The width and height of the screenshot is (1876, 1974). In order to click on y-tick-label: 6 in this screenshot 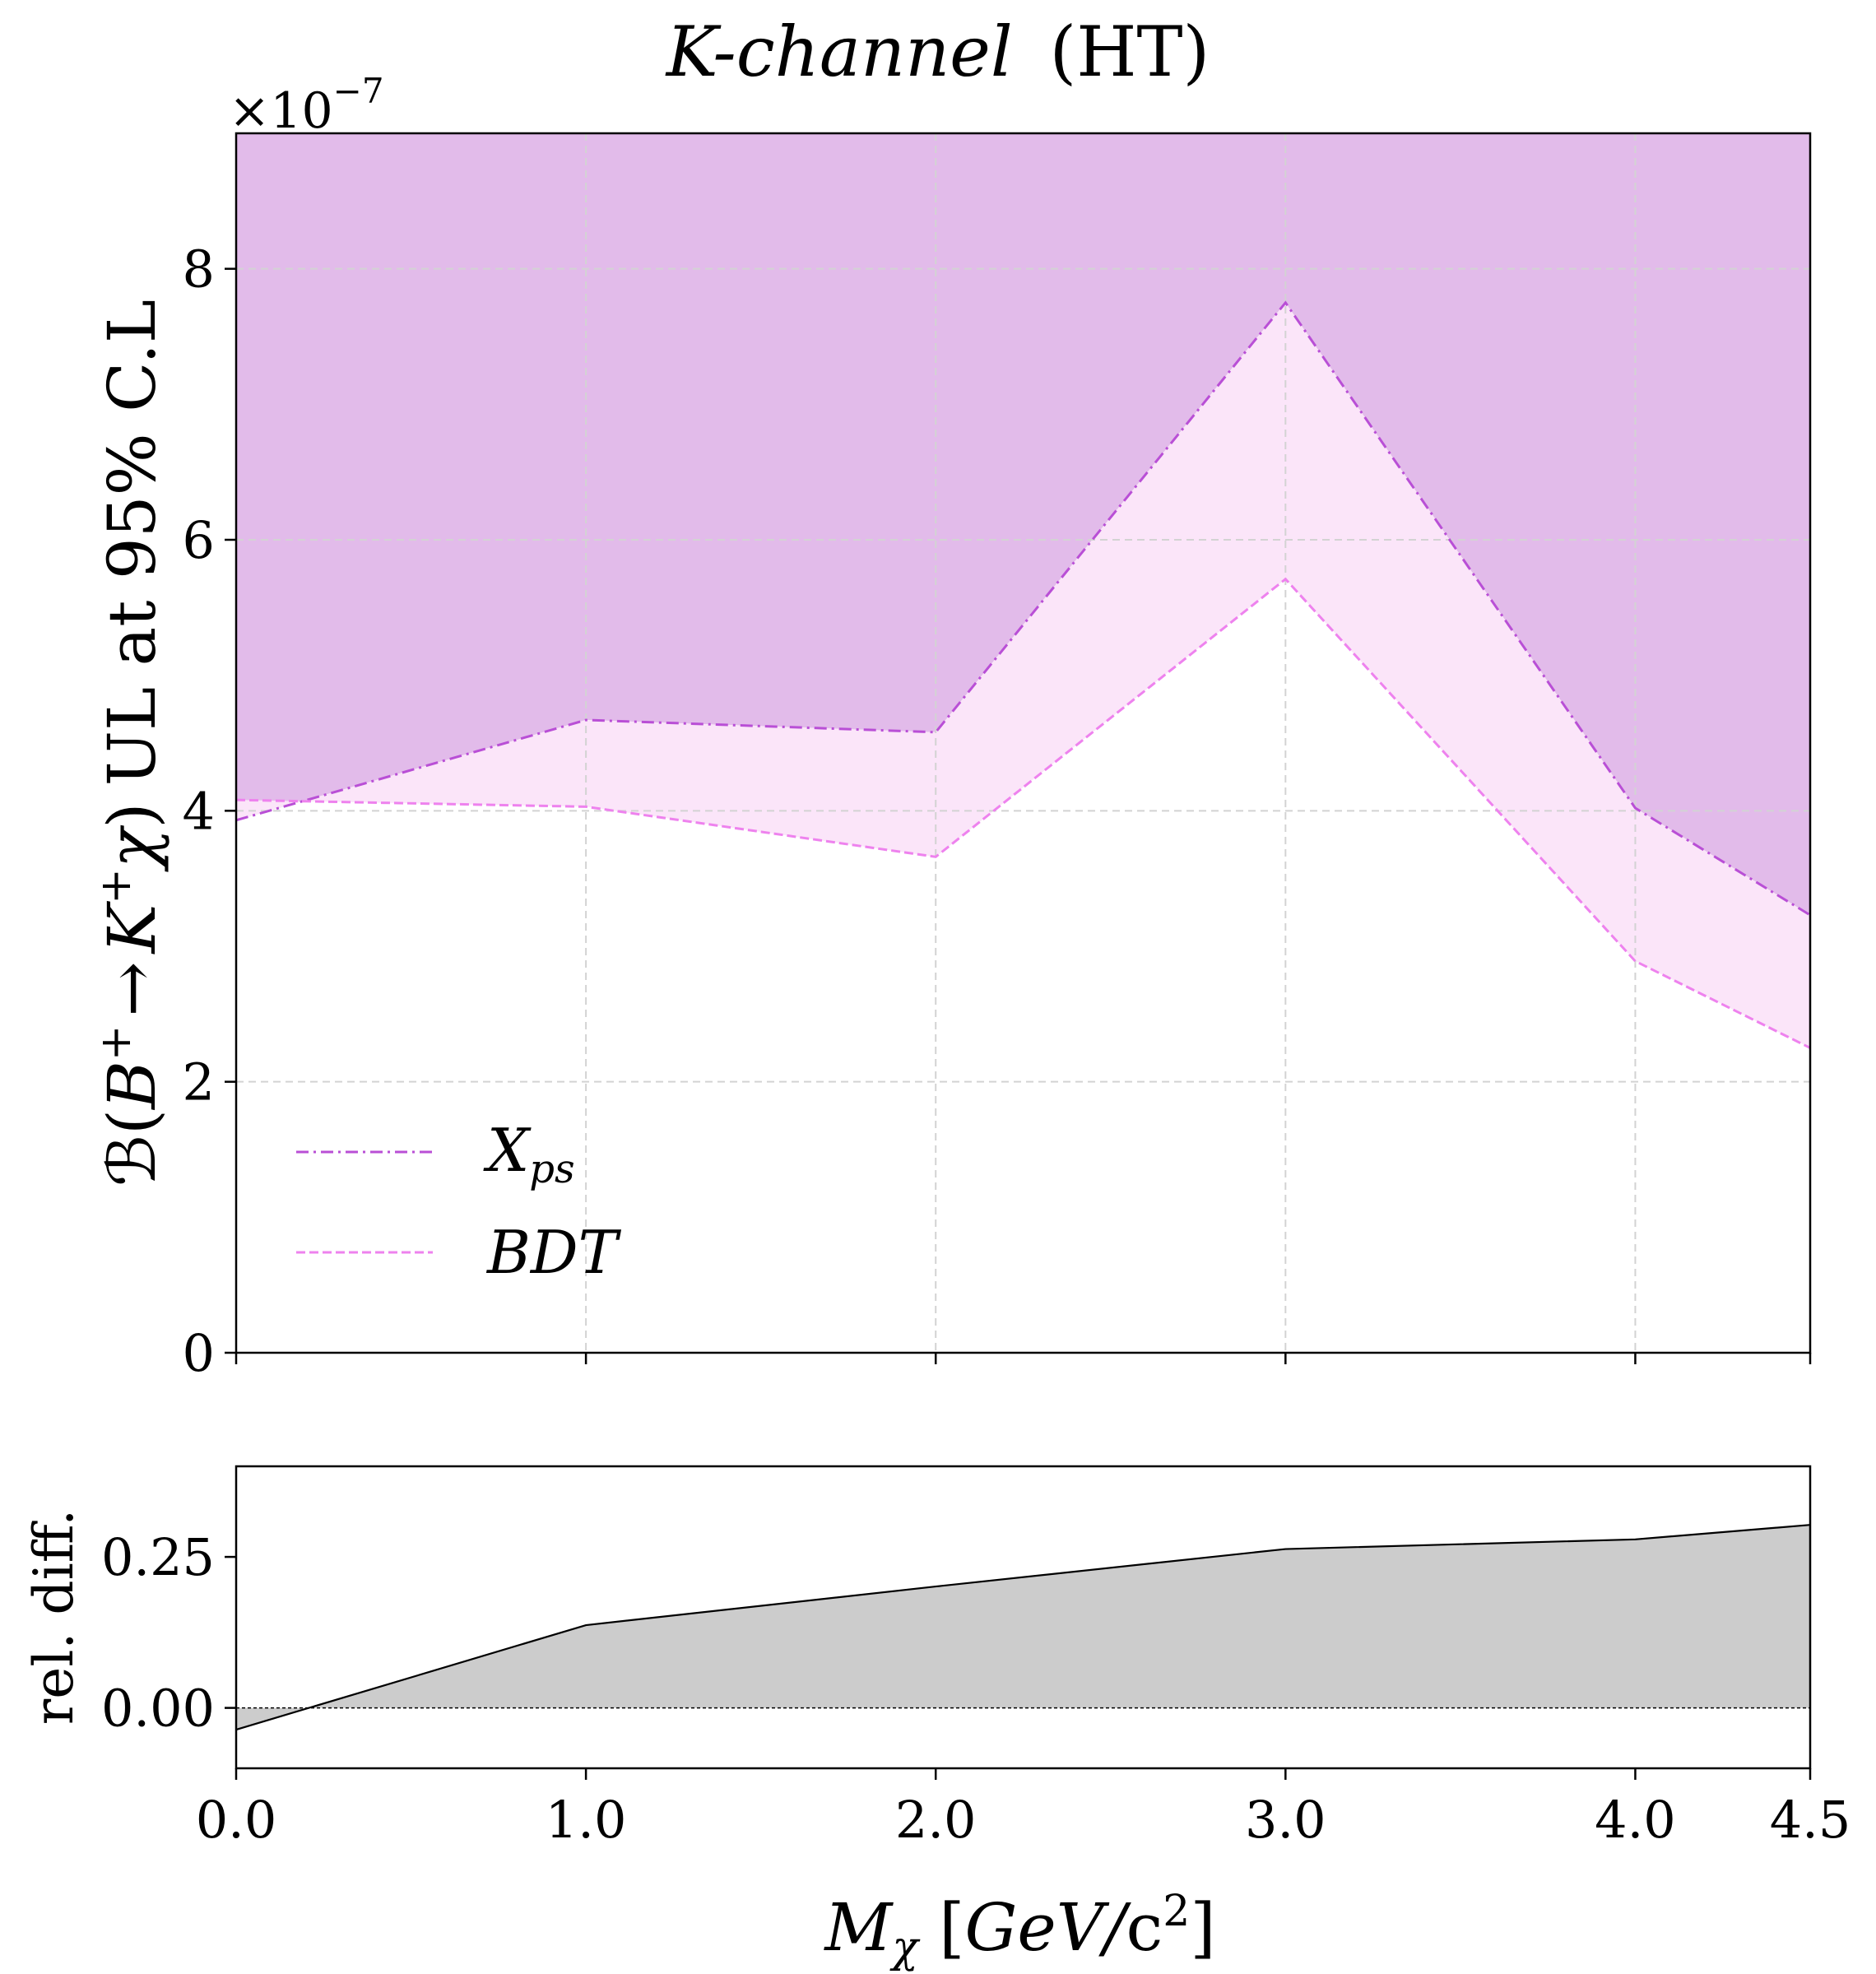, I will do `click(199, 540)`.